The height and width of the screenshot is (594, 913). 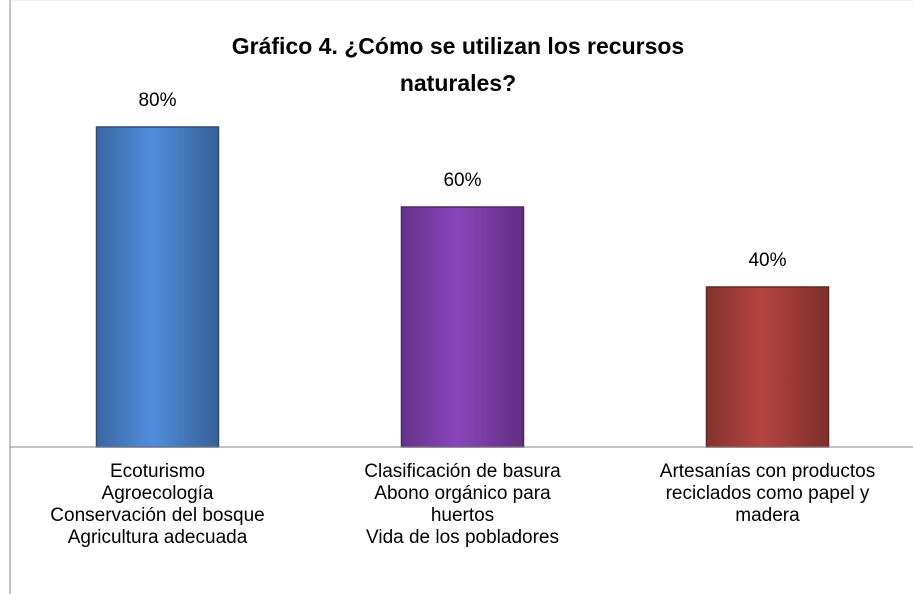 What do you see at coordinates (462, 471) in the screenshot?
I see `x-tick-label: Clasificación de basura` at bounding box center [462, 471].